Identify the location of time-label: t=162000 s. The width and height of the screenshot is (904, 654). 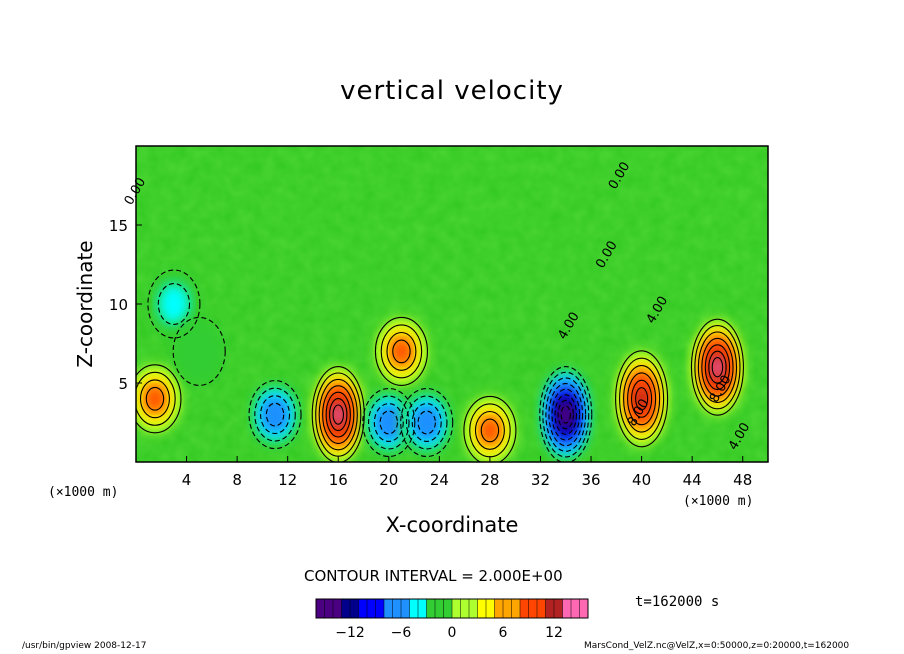
(677, 602).